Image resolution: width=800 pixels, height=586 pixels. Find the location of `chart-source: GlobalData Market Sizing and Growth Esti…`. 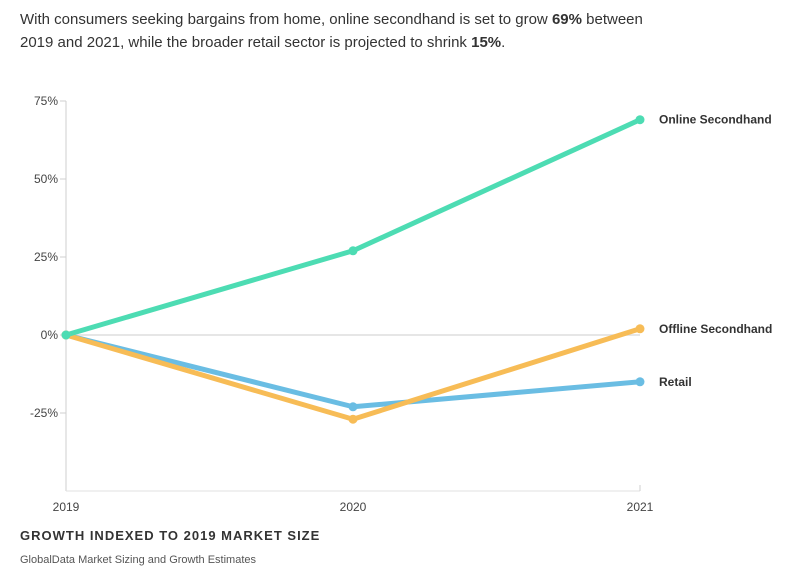

chart-source: GlobalData Market Sizing and Growth Esti… is located at coordinates (138, 560).